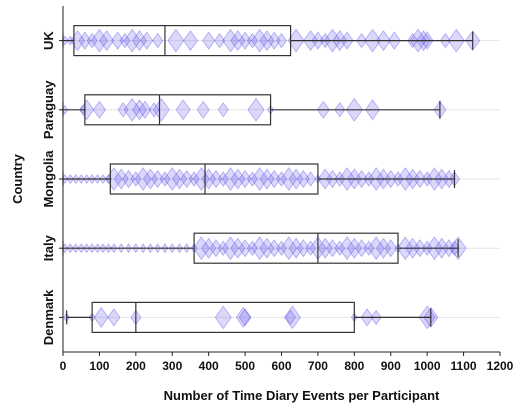 Image resolution: width=518 pixels, height=407 pixels. Describe the element at coordinates (318, 366) in the screenshot. I see `x-tick-label: 700` at that location.